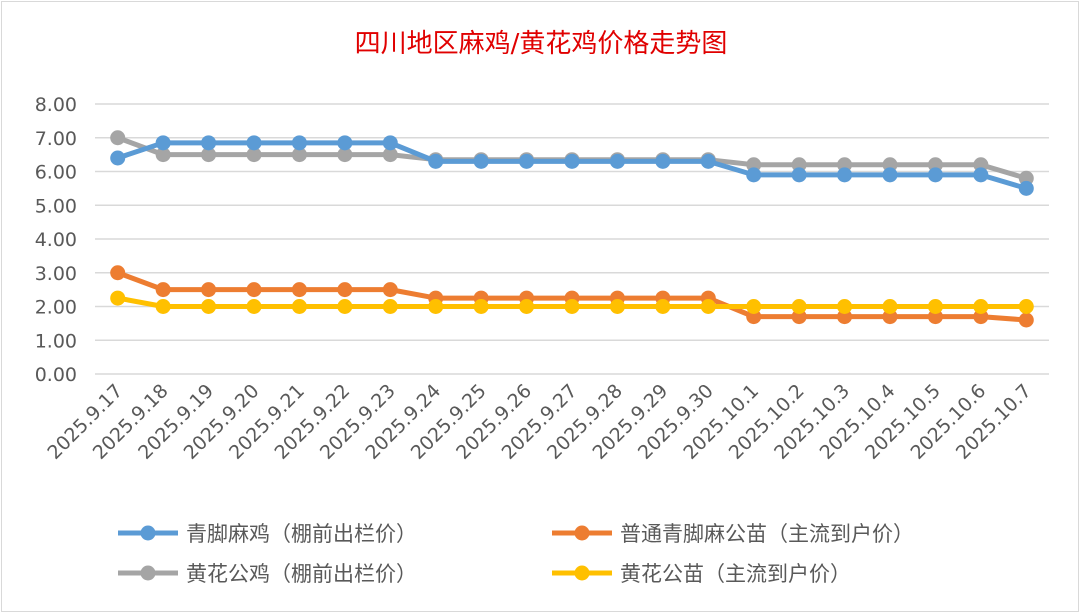  What do you see at coordinates (541, 44) in the screenshot?
I see `chart-title: 四川地区麻鸡/黄花鸡价格走势图` at bounding box center [541, 44].